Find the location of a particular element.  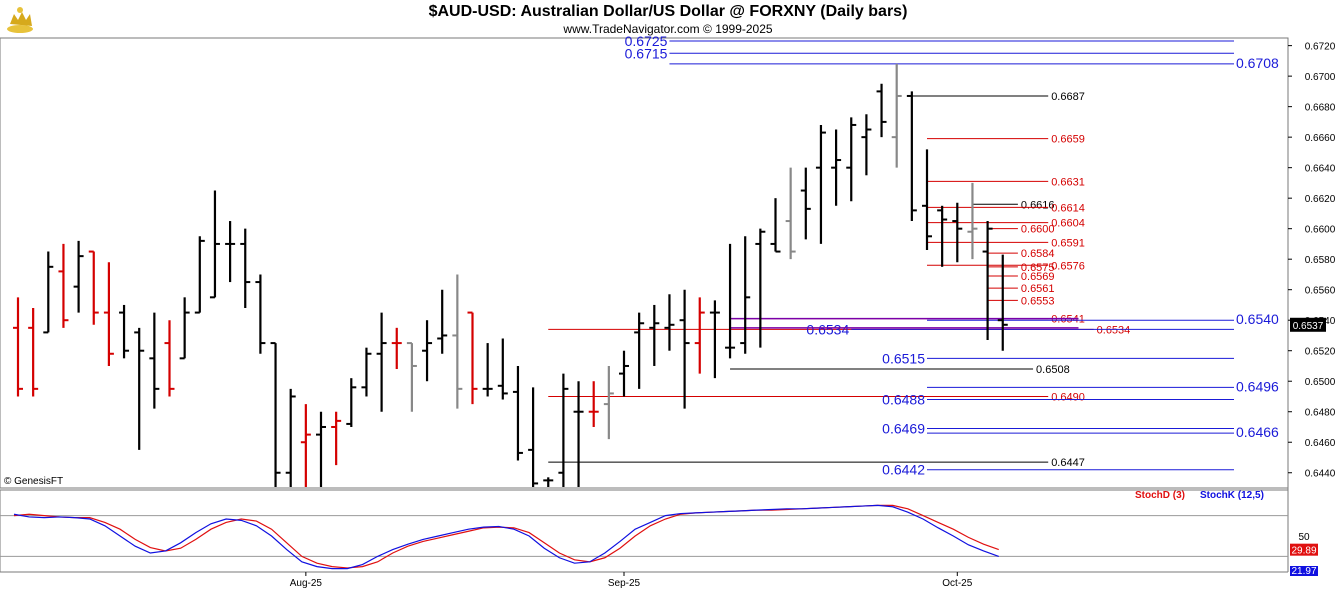

level-label: 0.6447 is located at coordinates (1068, 463).